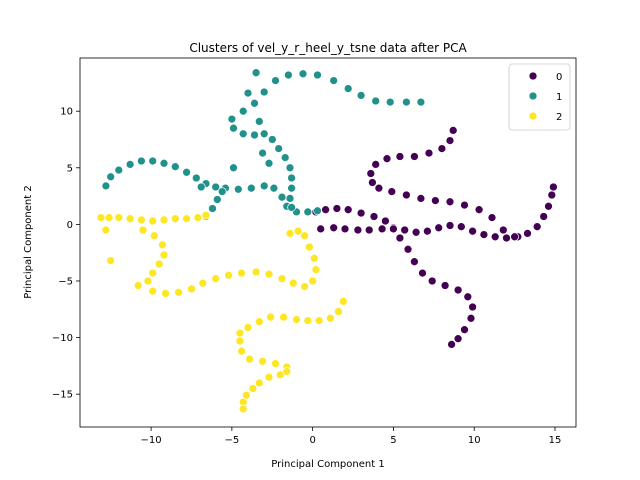 This screenshot has width=640, height=480. I want to click on x-tick-label: −10, so click(151, 440).